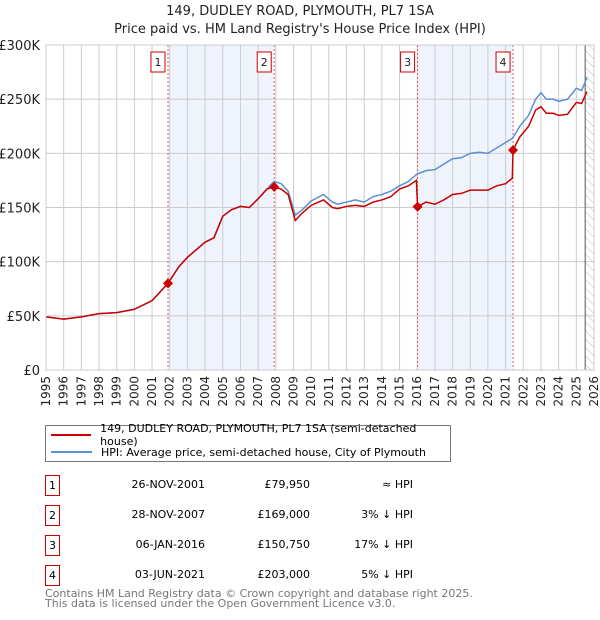 This screenshot has width=600, height=620. I want to click on x-tick-label: 2004, so click(205, 391).